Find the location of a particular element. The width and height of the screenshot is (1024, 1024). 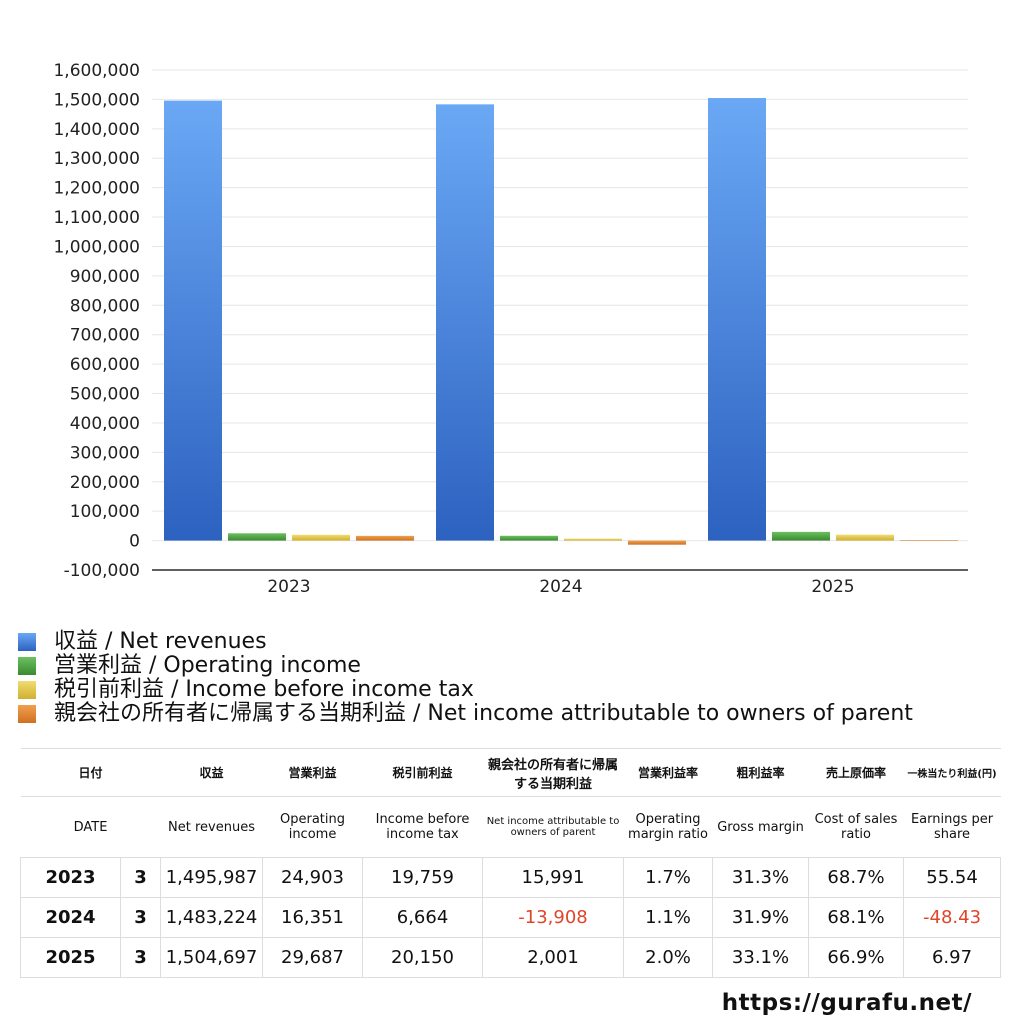

header-cell: 税引前利益 is located at coordinates (422, 772).